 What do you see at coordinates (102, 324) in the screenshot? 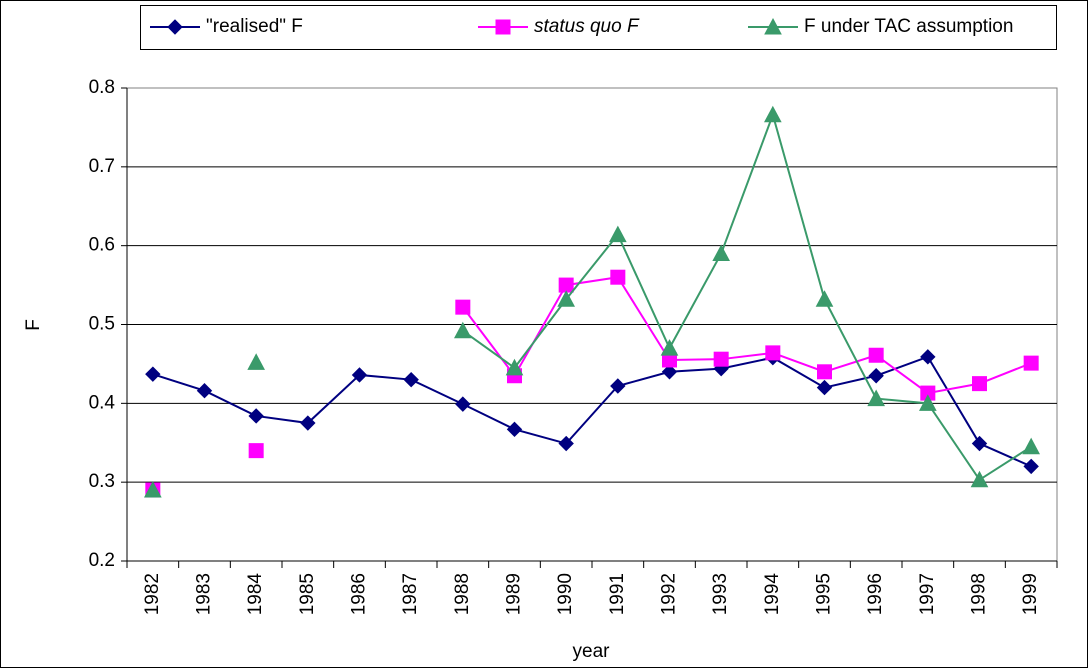
I see `y-tick-label: 0.5` at bounding box center [102, 324].